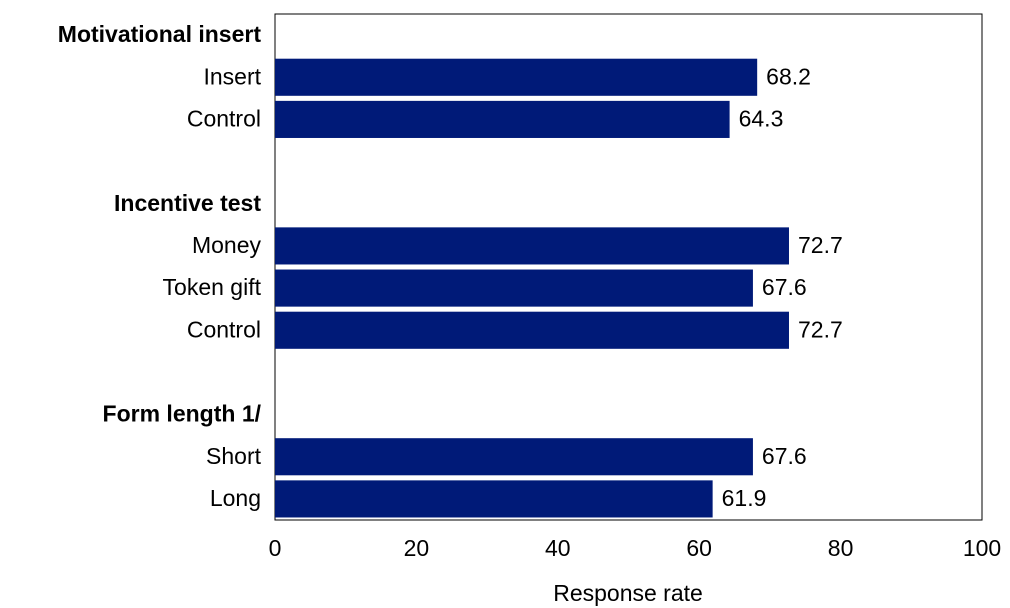 The width and height of the screenshot is (1010, 608). I want to click on value-label: 64.3, so click(761, 118).